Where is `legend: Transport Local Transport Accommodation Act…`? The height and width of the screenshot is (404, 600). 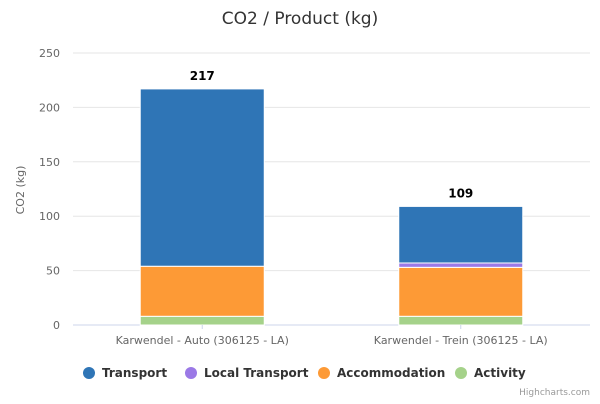 legend: Transport Local Transport Accommodation Act… is located at coordinates (304, 373).